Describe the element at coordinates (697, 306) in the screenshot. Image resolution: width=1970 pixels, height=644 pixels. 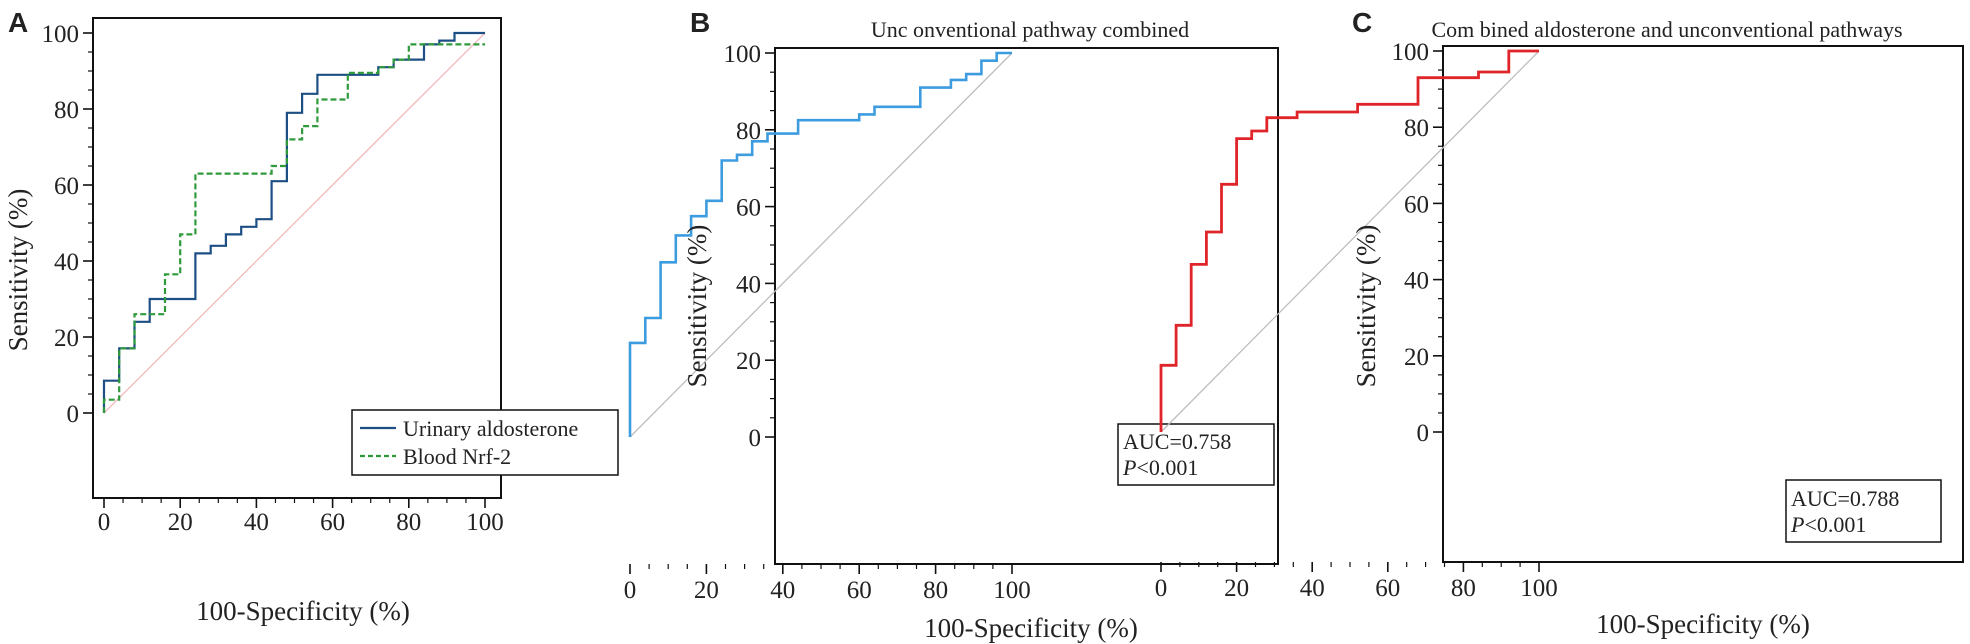
I see `y-axis-label-b: Sensitivity (%)` at that location.